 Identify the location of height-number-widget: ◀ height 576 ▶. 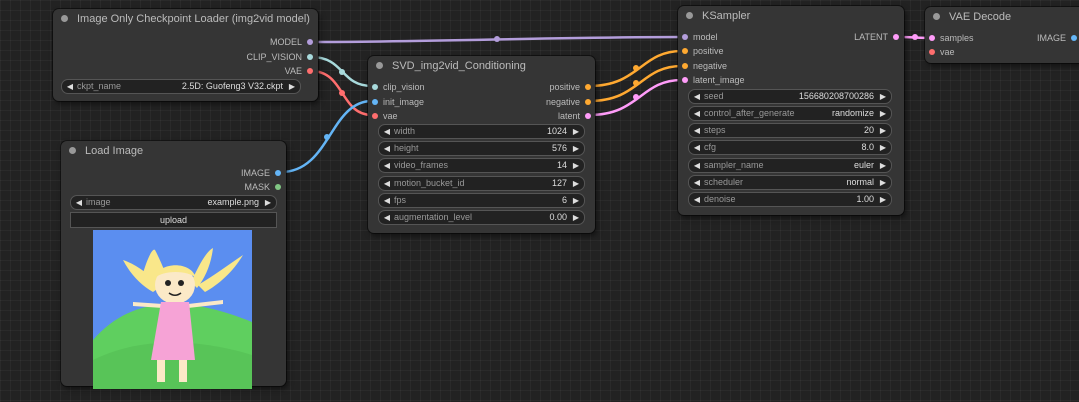
(481, 148).